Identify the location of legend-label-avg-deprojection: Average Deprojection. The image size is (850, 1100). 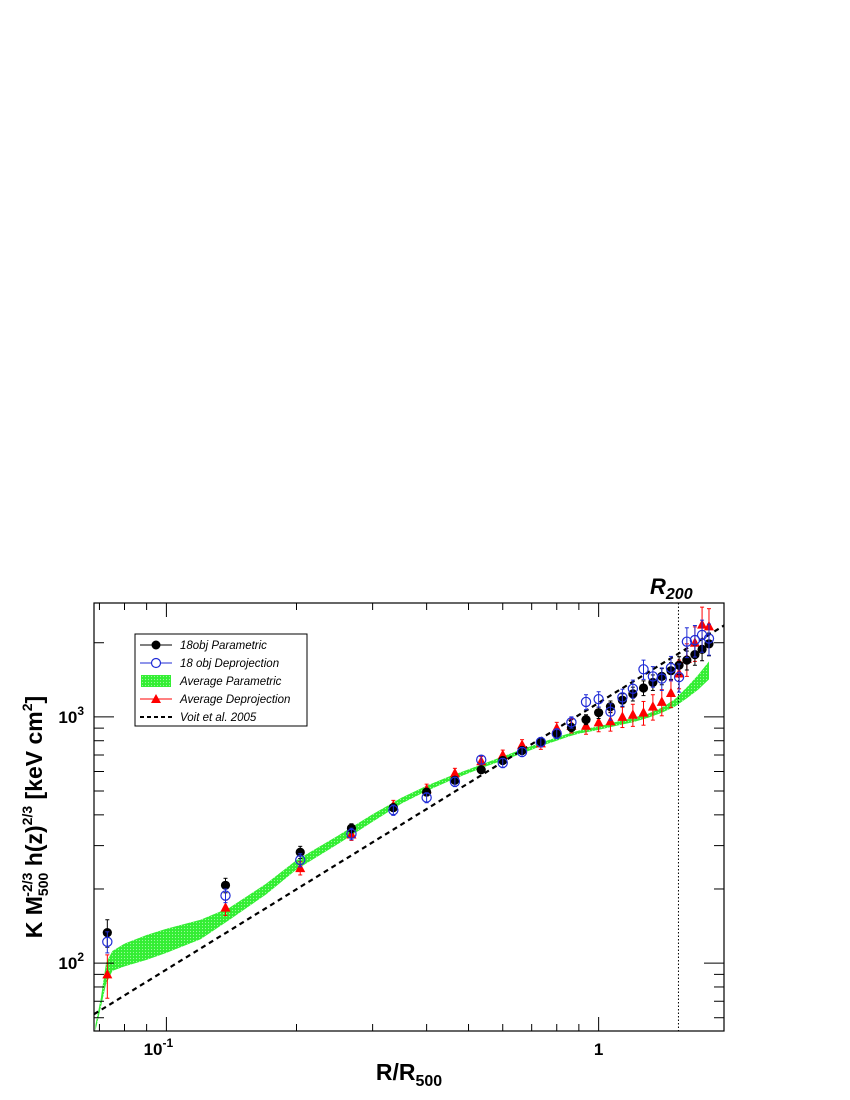
(234, 700).